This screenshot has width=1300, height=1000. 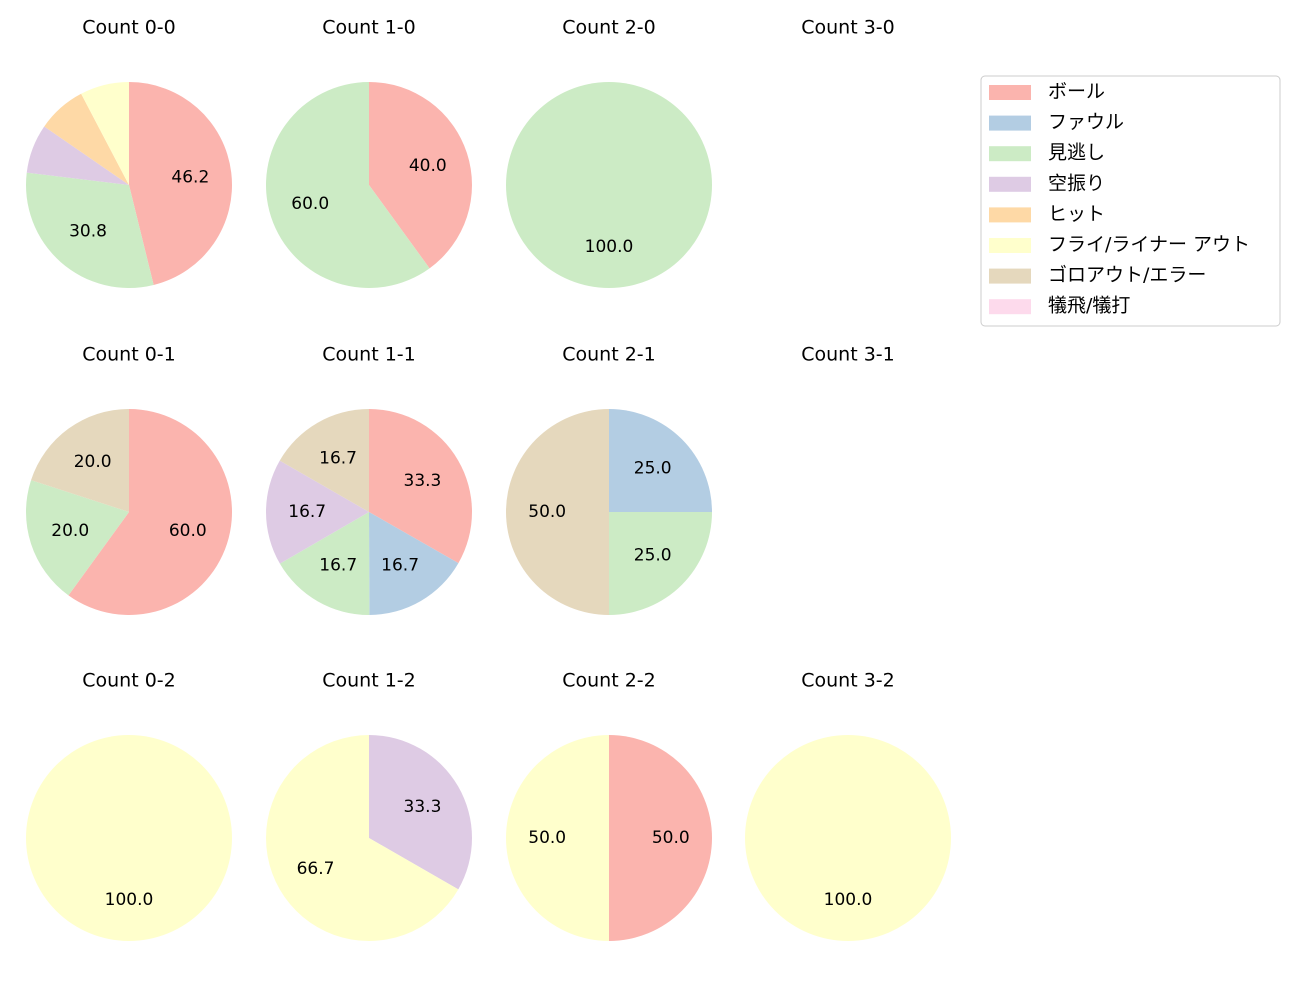 What do you see at coordinates (848, 28) in the screenshot?
I see `chart-title: Count 3-0` at bounding box center [848, 28].